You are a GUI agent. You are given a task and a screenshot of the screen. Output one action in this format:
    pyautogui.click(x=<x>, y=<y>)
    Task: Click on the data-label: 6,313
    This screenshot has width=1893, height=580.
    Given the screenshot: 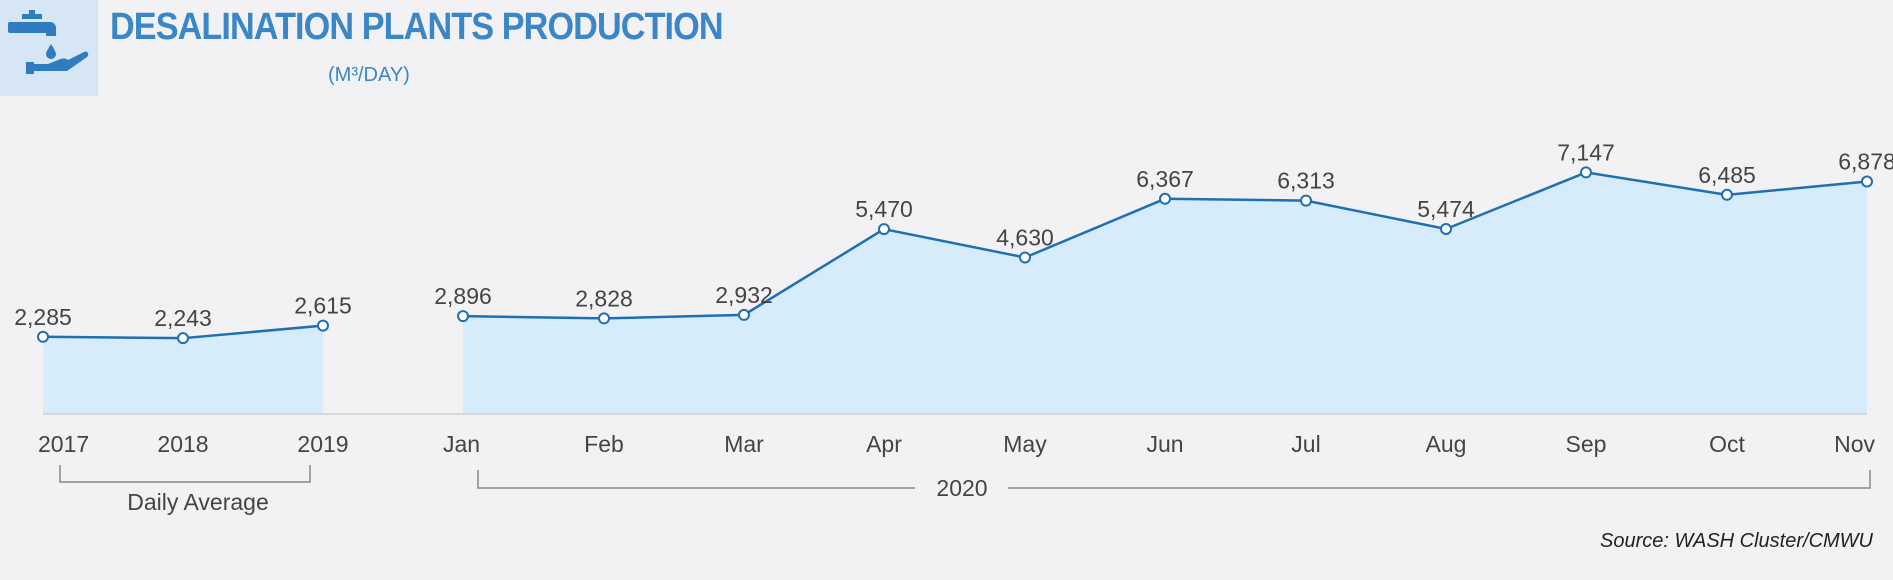 What is the action you would take?
    pyautogui.click(x=1306, y=181)
    